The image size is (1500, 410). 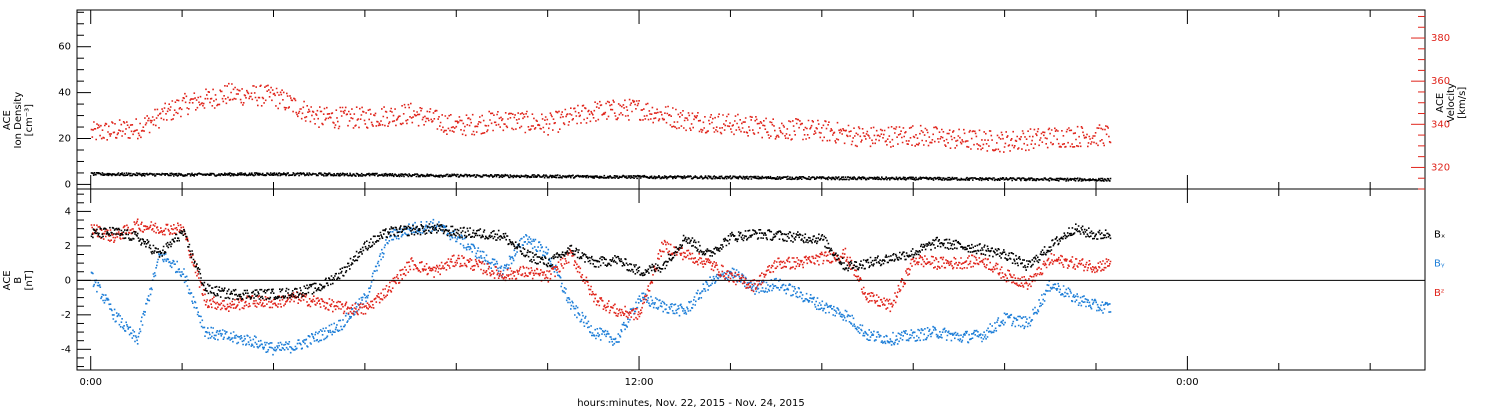 I want to click on velocity-tick-label: 320, so click(x=1440, y=167).